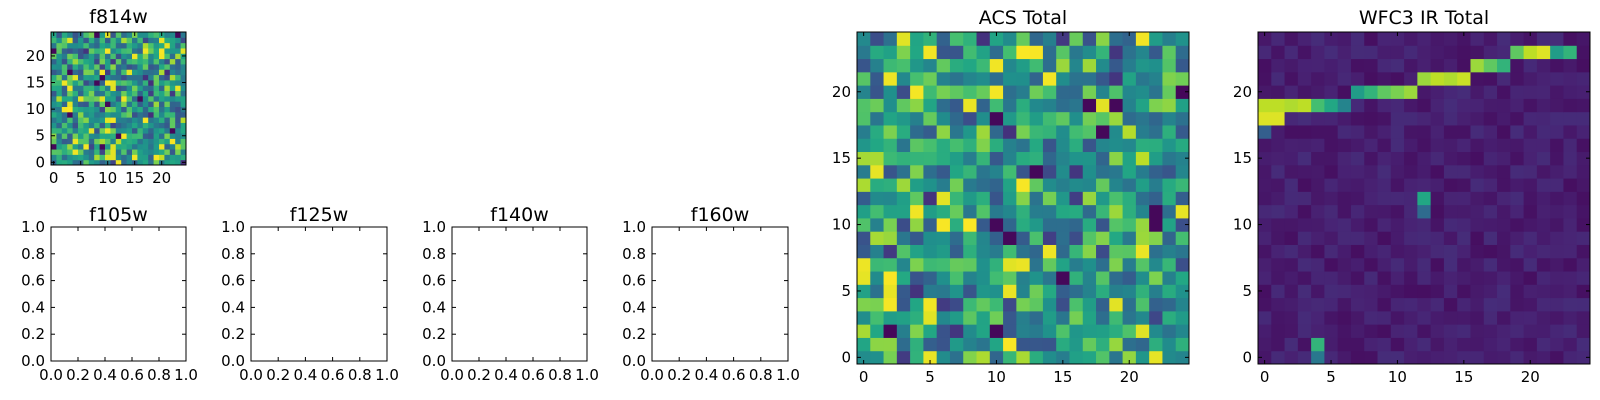 The image size is (1600, 400). What do you see at coordinates (251, 375) in the screenshot?
I see `x-tick-label: 0.0` at bounding box center [251, 375].